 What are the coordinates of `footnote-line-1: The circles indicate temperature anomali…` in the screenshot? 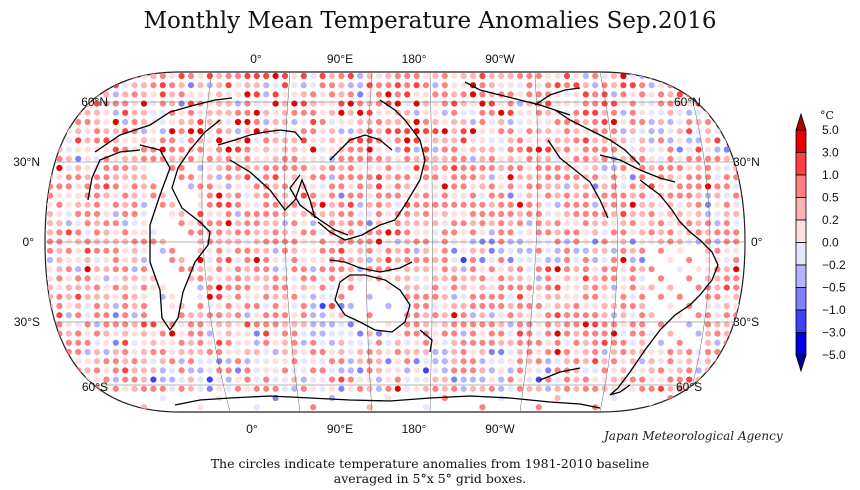 It's located at (430, 463).